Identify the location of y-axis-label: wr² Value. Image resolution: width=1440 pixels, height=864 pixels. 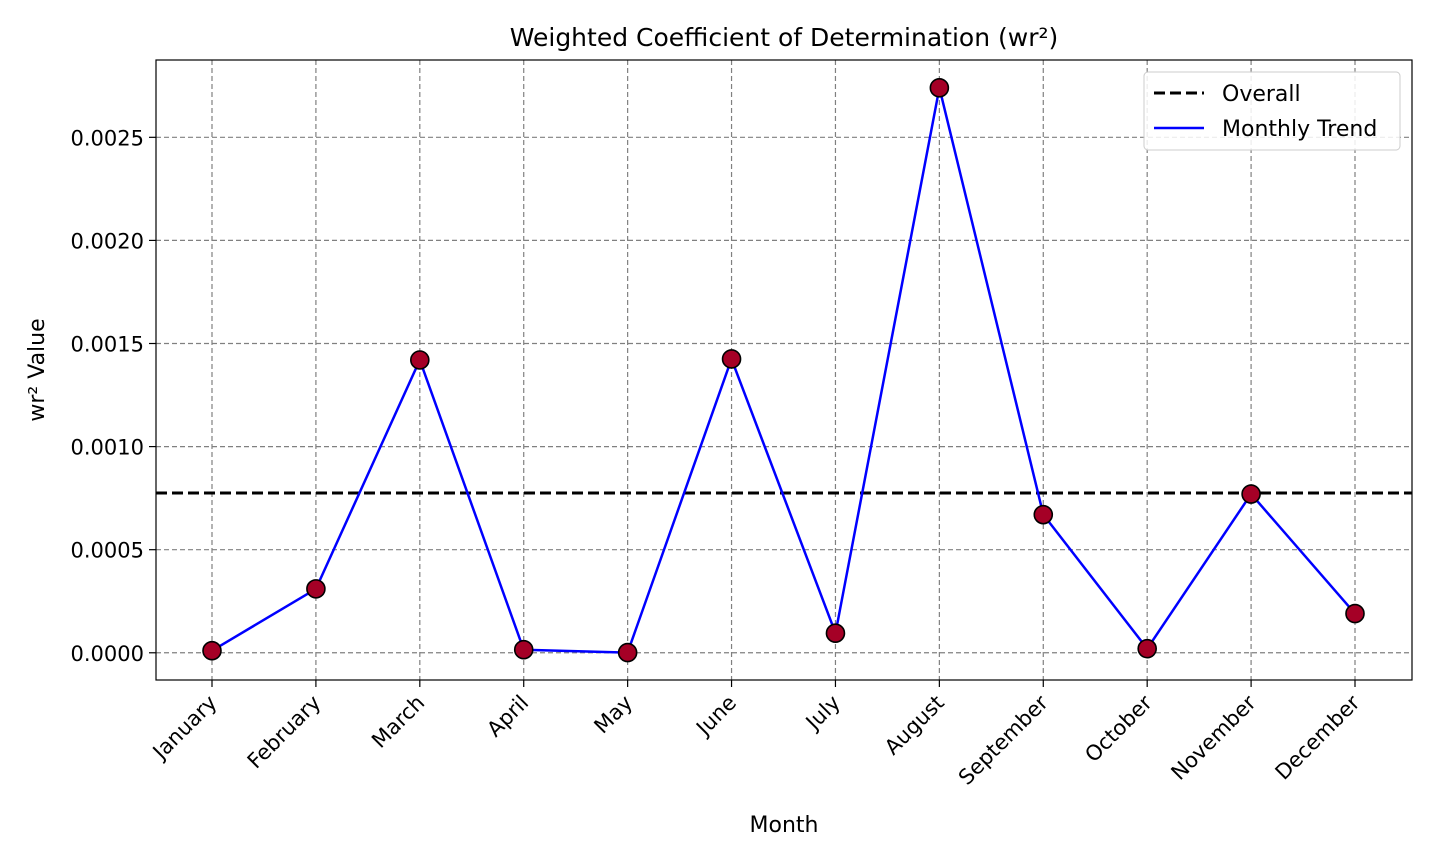
(37, 369).